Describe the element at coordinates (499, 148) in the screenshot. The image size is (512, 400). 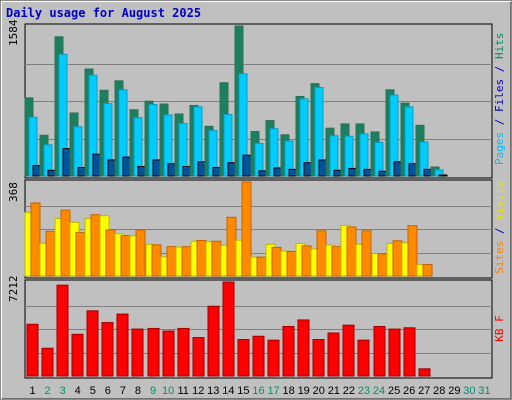
I see `axis-label-segment-hits-files-pages-0: Pages` at that location.